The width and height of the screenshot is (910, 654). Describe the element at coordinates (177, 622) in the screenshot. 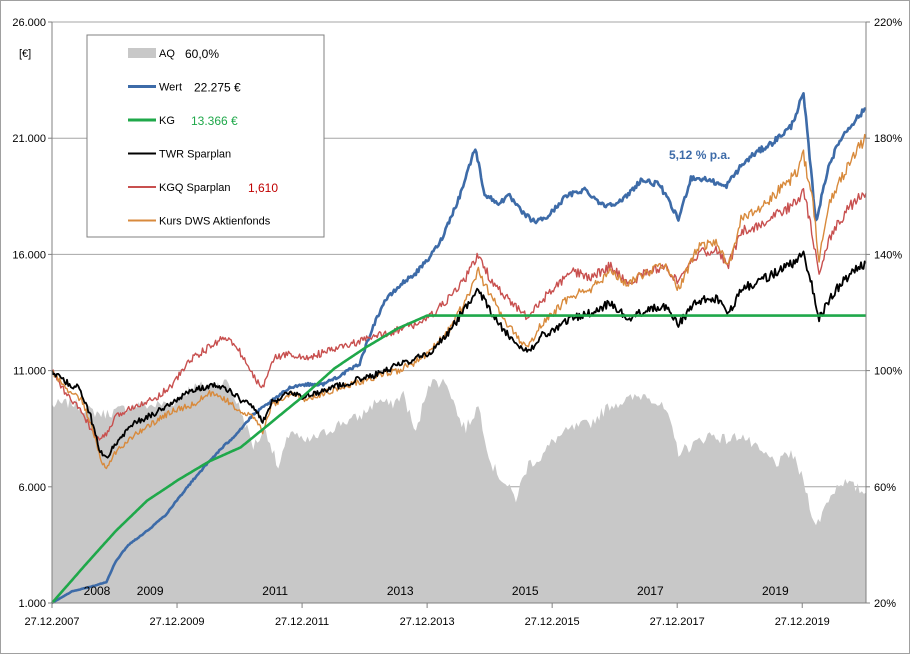

I see `x-tick-label: 27.12.2009` at that location.